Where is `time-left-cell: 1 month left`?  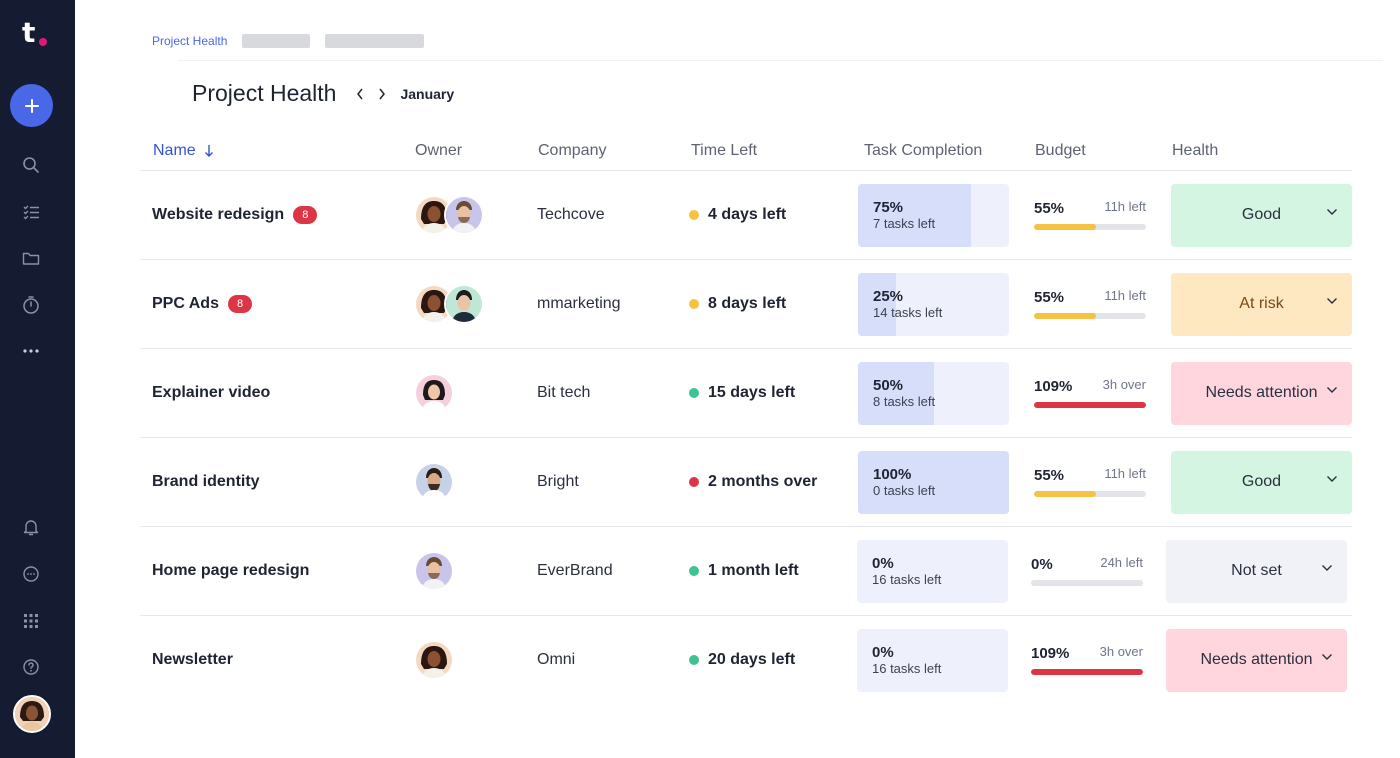
time-left-cell: 1 month left is located at coordinates (744, 571).